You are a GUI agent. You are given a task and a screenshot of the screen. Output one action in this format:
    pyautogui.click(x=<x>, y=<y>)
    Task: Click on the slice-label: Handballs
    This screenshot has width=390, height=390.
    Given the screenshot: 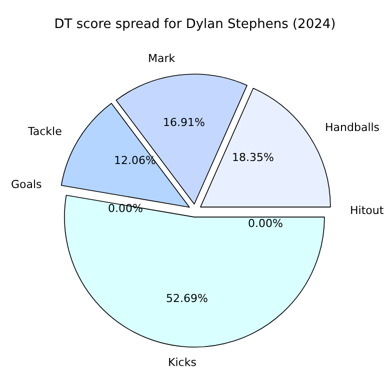 What is the action you would take?
    pyautogui.click(x=352, y=127)
    